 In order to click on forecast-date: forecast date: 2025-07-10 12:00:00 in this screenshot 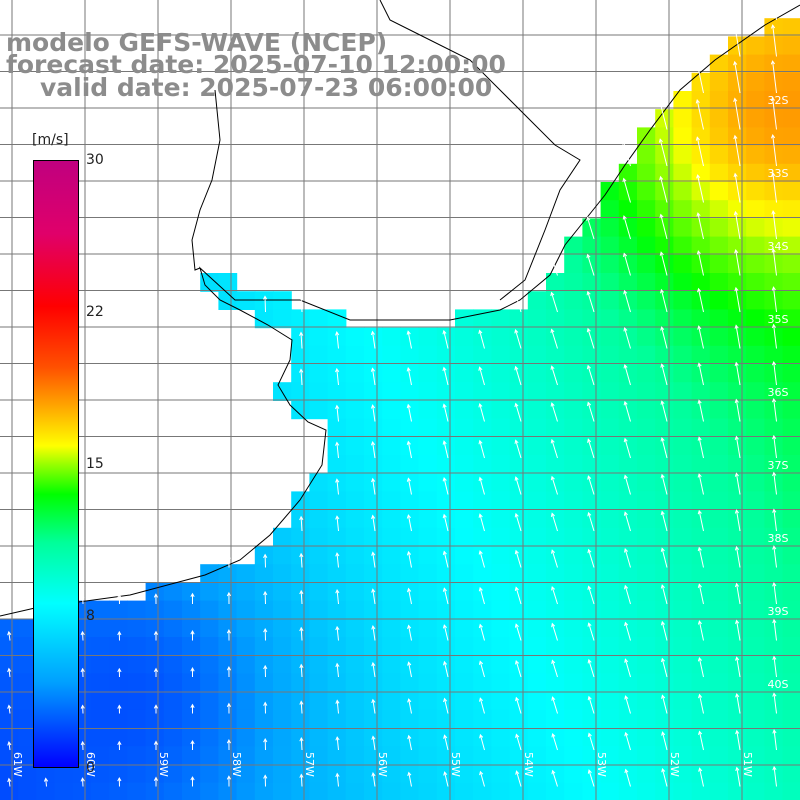, I will do `click(256, 64)`.